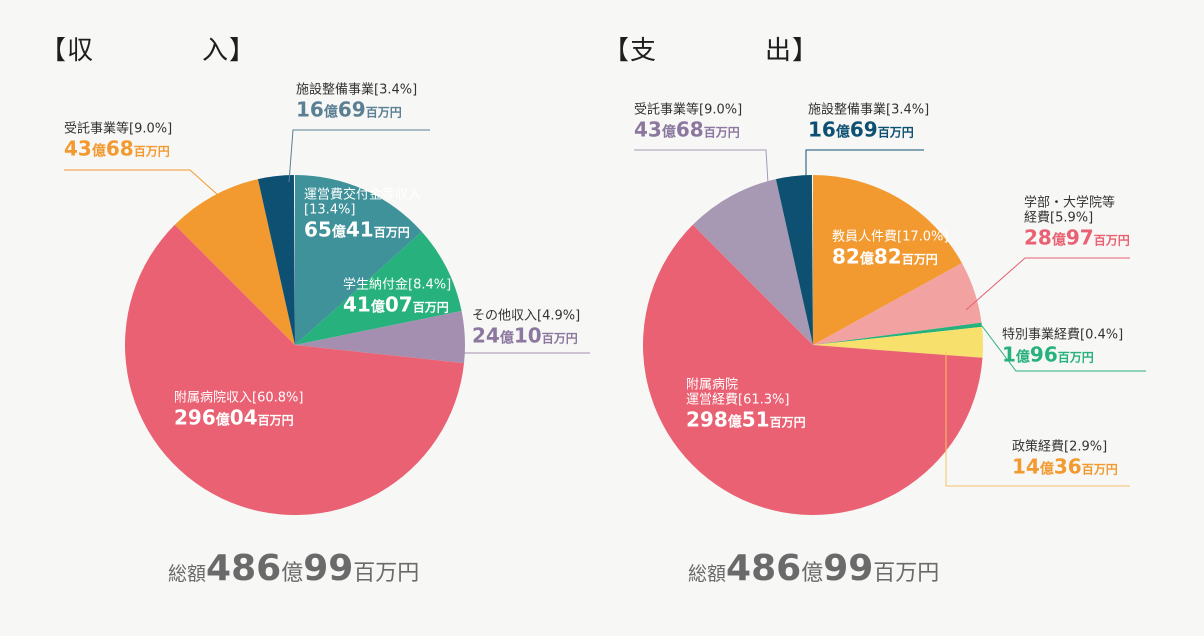 This screenshot has height=636, width=1204. I want to click on income-total-man-unit: 百万円, so click(386, 573).